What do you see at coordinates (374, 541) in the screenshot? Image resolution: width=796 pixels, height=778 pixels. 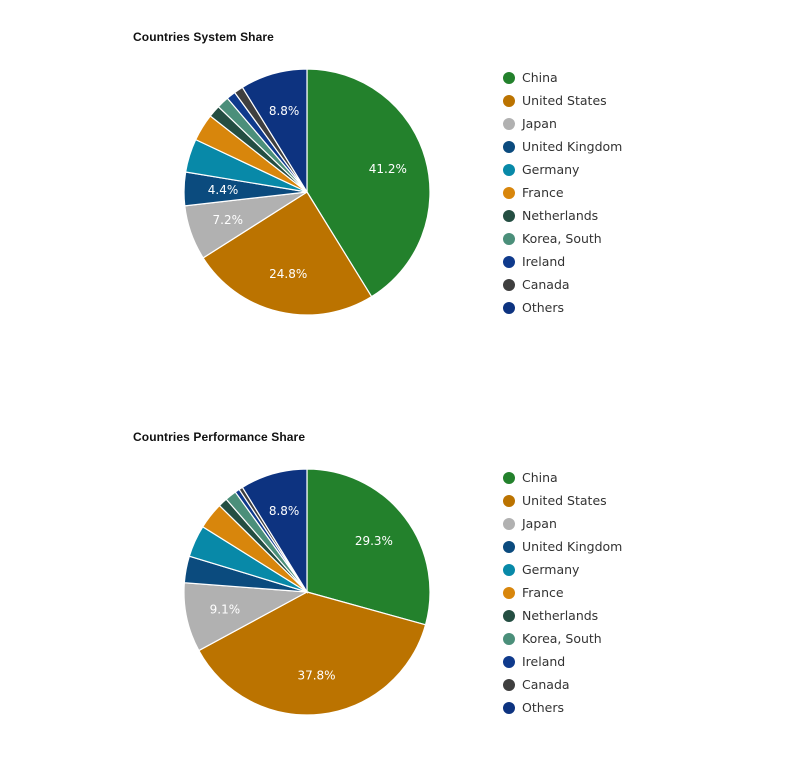 I see `data-label-china: 29.3%` at bounding box center [374, 541].